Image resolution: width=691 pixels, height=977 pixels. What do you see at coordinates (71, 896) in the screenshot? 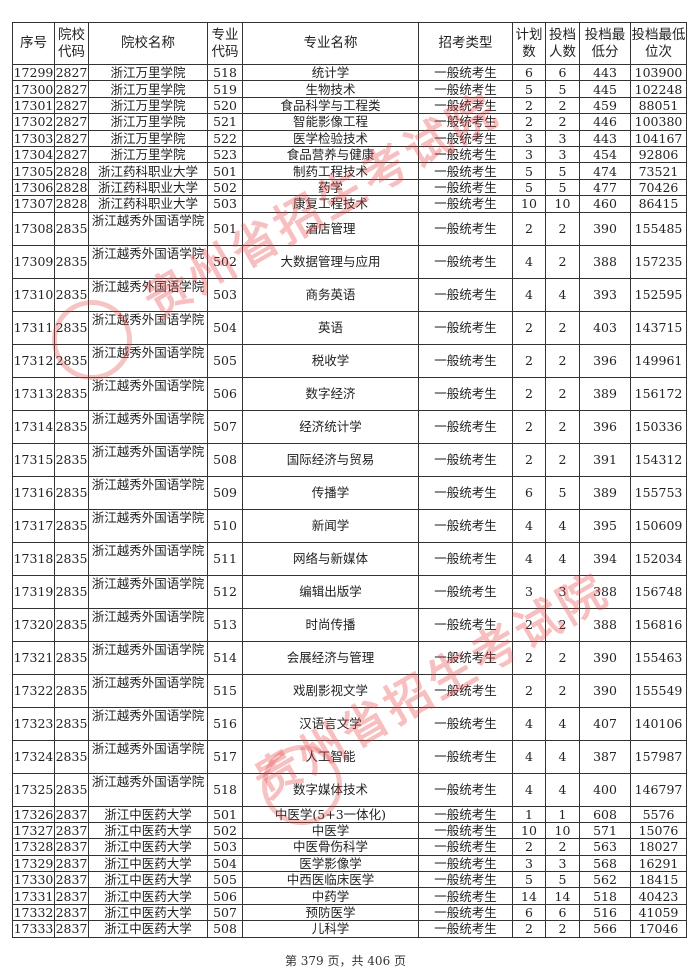
I see `cell-school-code: 2837` at bounding box center [71, 896].